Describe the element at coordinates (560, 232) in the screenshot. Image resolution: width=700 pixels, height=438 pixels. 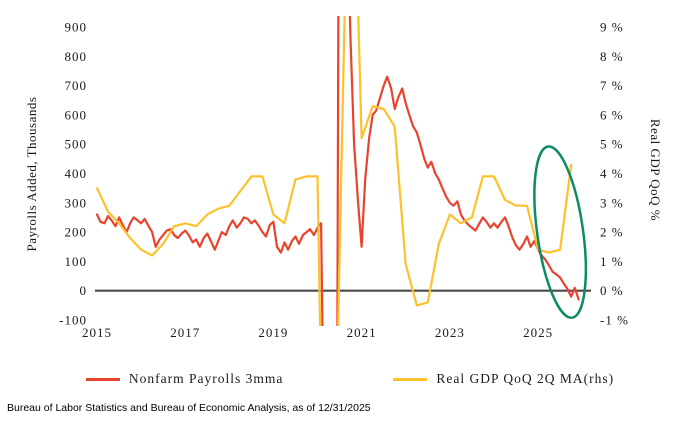
I see `highlight-ellipse` at that location.